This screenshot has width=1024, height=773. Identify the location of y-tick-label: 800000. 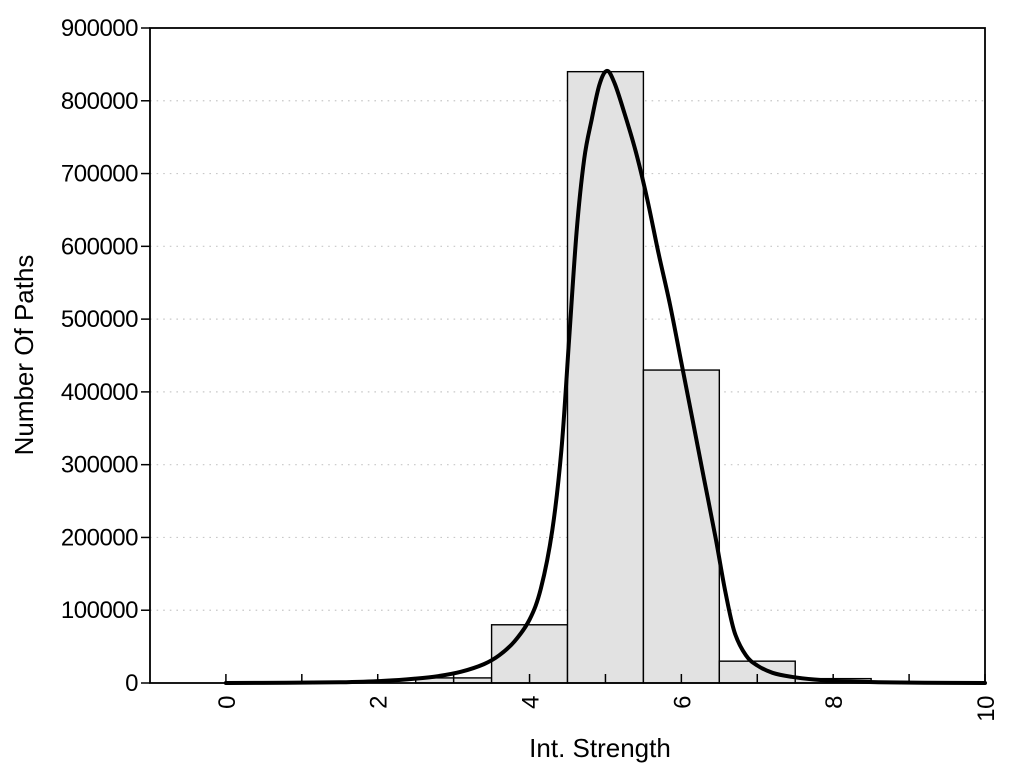
(99, 101).